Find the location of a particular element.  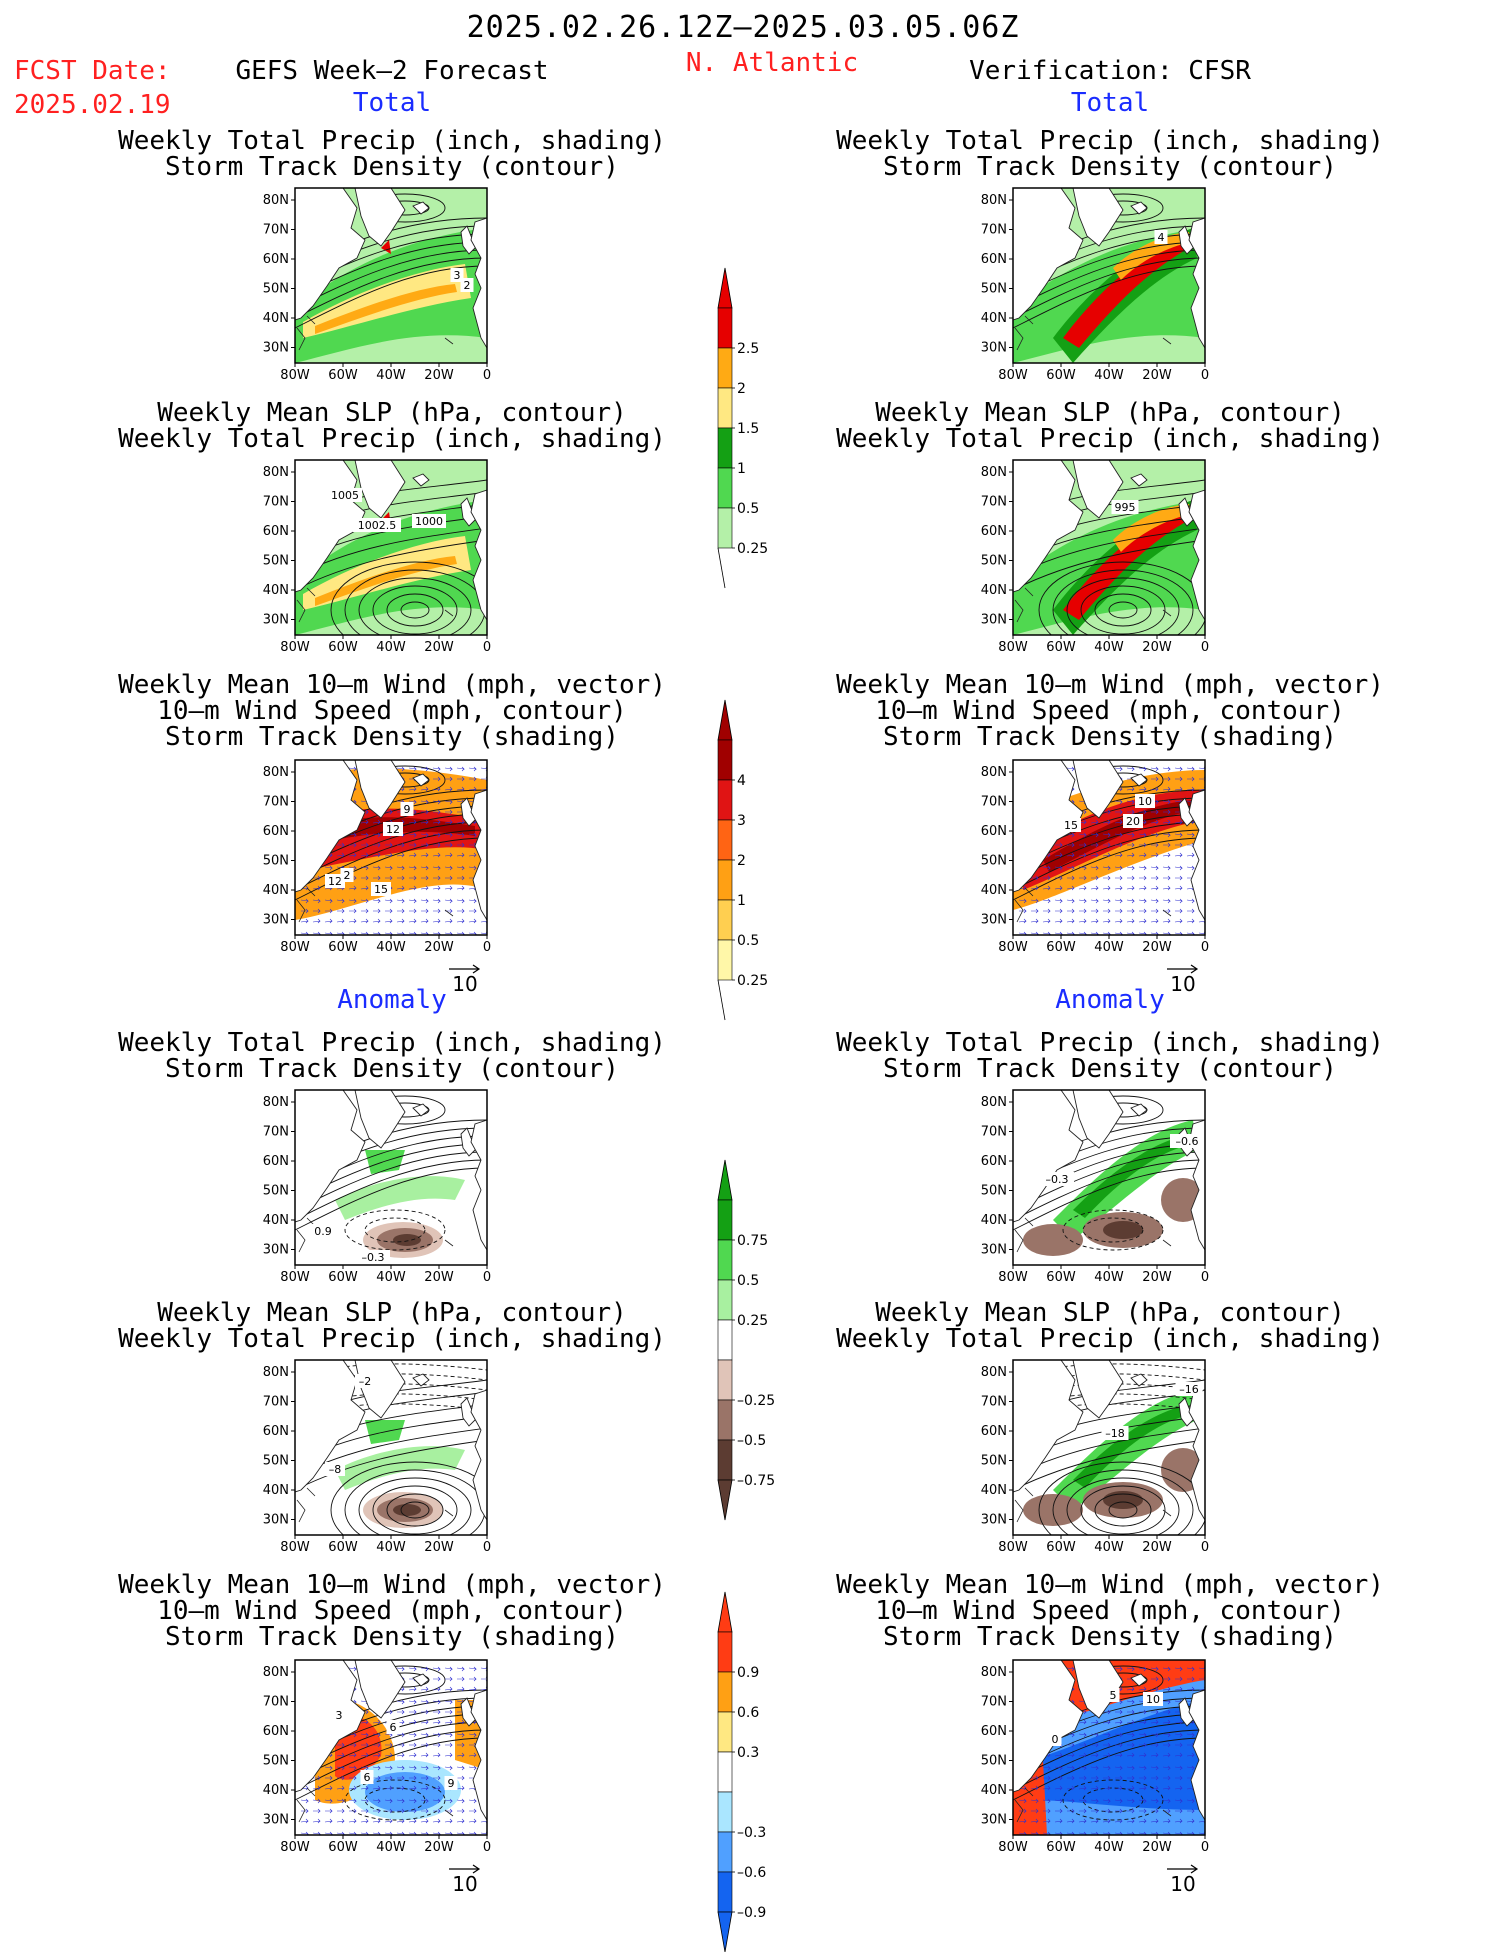

valid-period-title: 2025.02.26.12Z–2025.03.05.06Z is located at coordinates (743, 27).